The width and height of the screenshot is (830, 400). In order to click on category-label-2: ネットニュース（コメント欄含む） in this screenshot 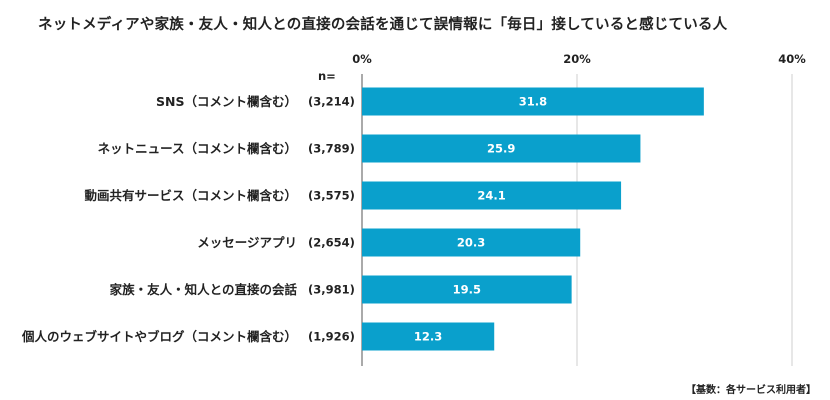, I will do `click(197, 148)`.